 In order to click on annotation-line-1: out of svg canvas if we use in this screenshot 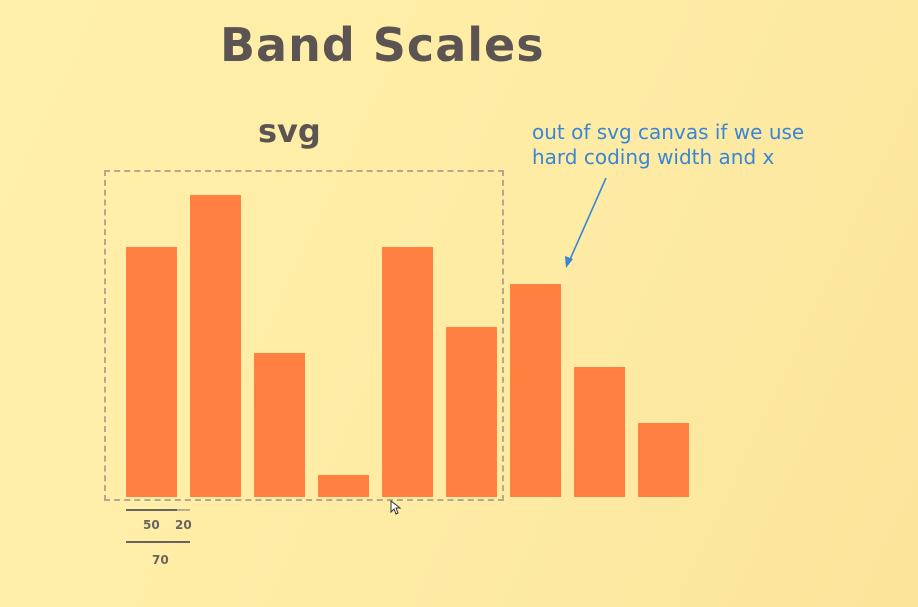, I will do `click(668, 132)`.